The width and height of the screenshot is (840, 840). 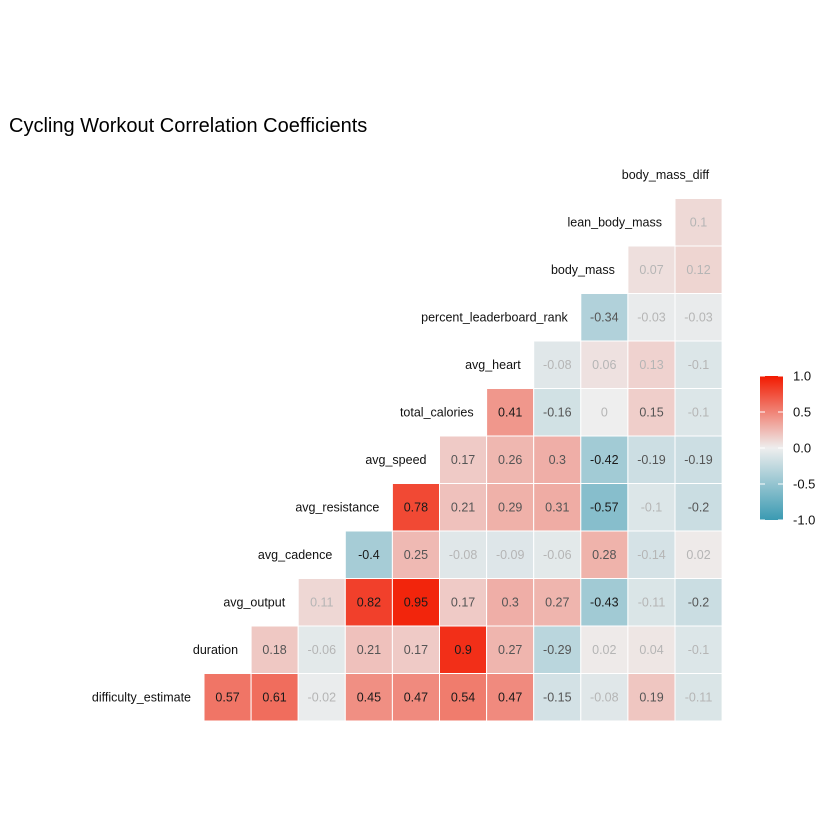 I want to click on cell-value-label: -0.11, so click(x=652, y=602).